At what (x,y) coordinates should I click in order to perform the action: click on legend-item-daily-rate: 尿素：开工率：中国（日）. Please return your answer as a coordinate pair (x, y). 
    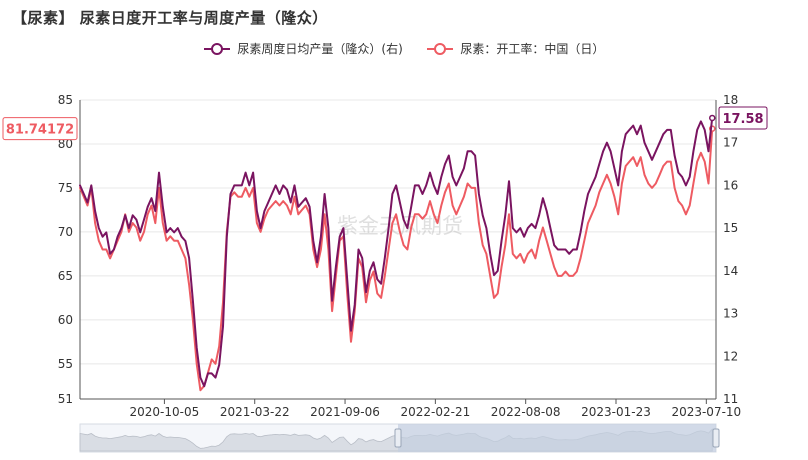
    Looking at the image, I should click on (515, 48).